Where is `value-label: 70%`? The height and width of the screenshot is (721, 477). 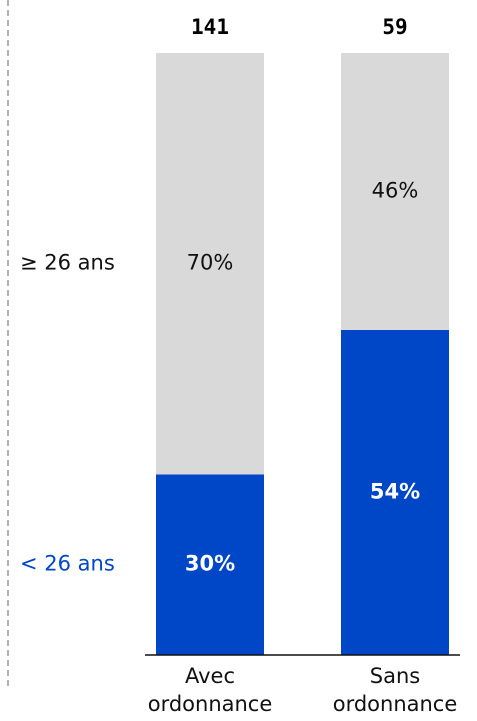
value-label: 70% is located at coordinates (210, 263).